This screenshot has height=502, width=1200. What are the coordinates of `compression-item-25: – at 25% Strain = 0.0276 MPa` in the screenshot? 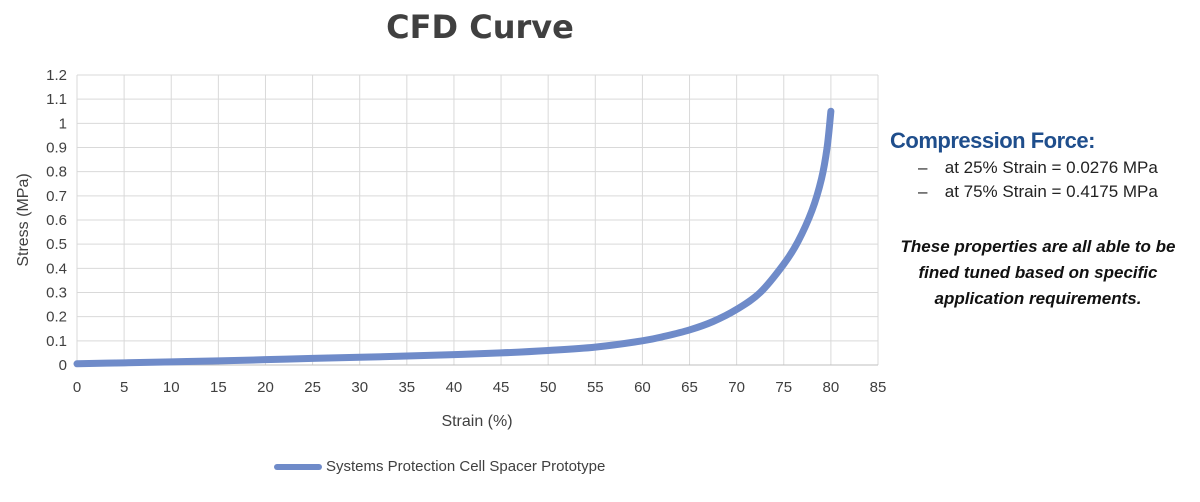 It's located at (1040, 168).